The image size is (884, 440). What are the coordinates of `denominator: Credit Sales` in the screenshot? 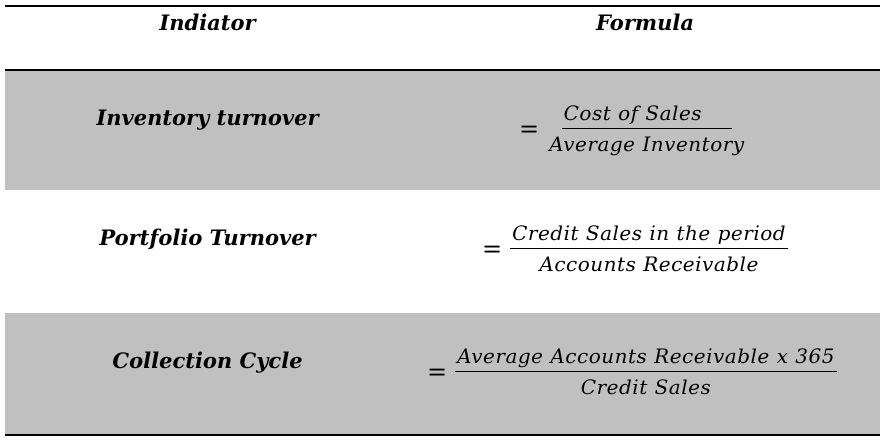 It's located at (646, 387).